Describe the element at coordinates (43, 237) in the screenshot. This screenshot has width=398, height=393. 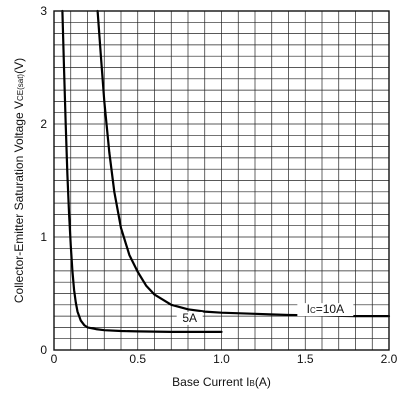
I see `y-tick-label: 1` at that location.